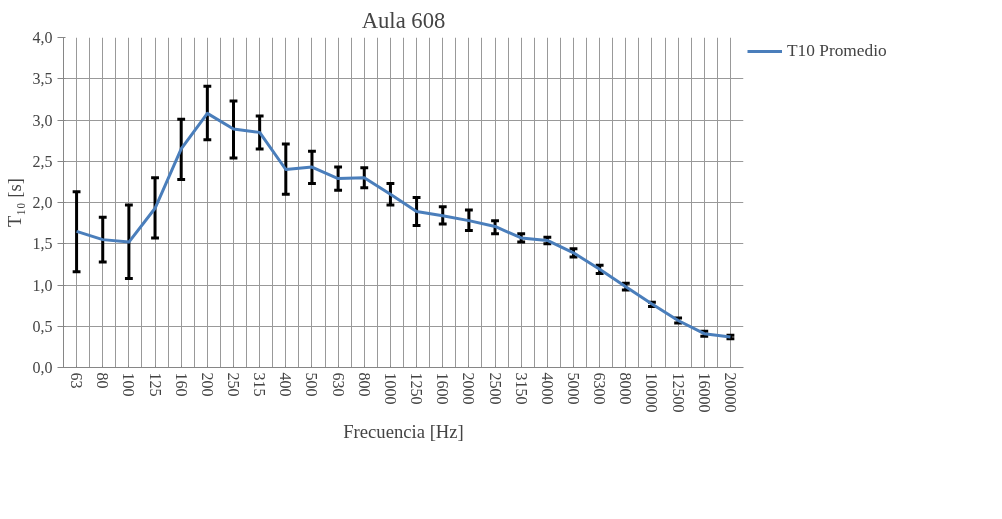  Describe the element at coordinates (652, 392) in the screenshot. I see `x-tick-label: 10000` at that location.